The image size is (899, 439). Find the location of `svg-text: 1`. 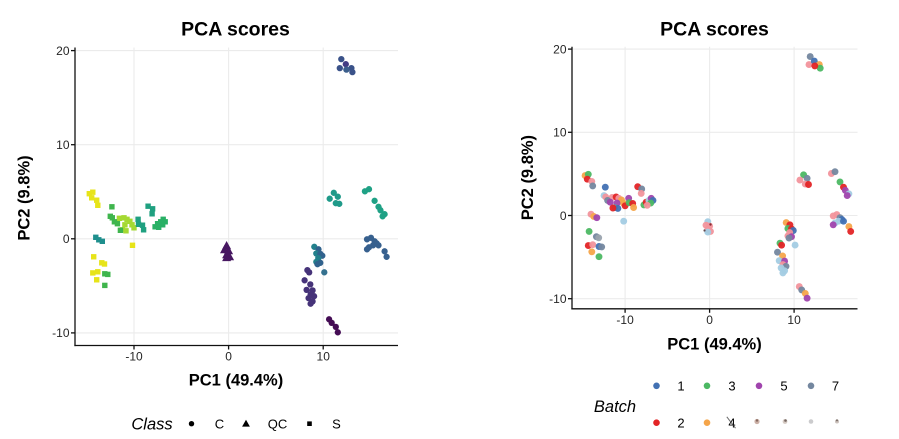

svg-text: 1 is located at coordinates (680, 385).